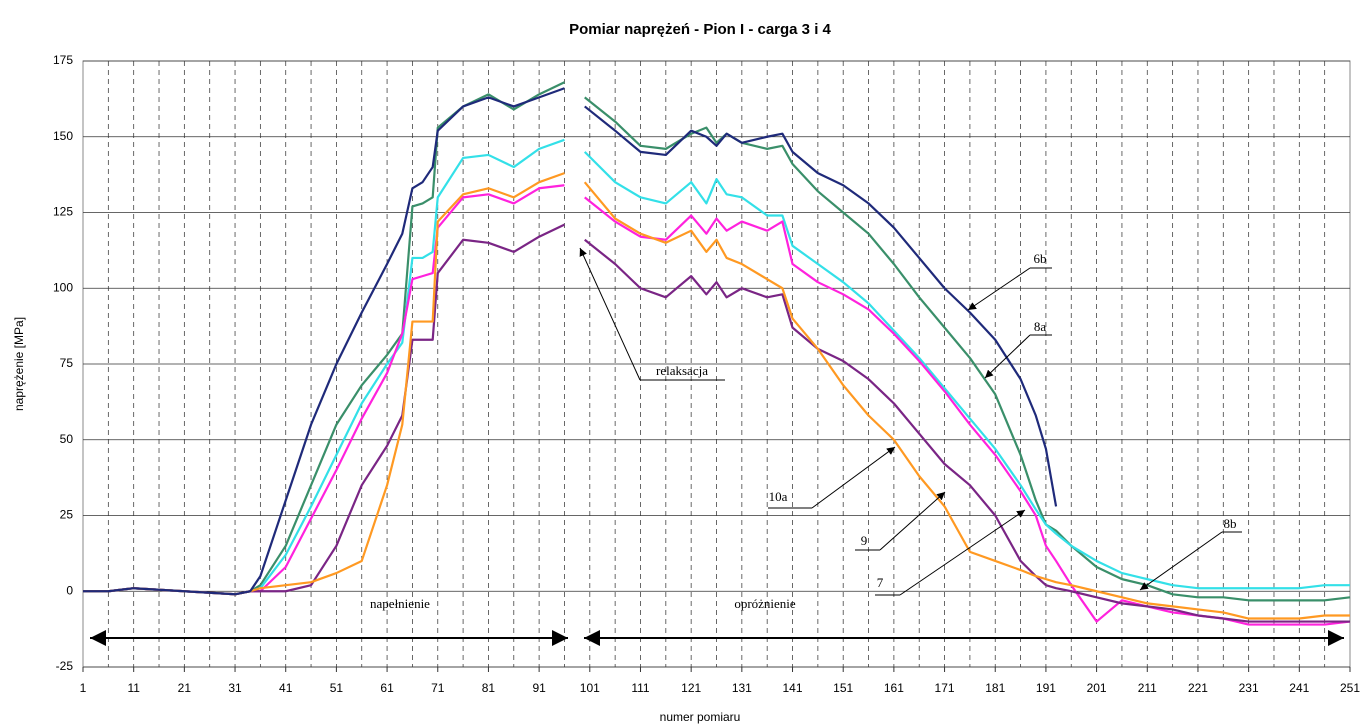  Describe the element at coordinates (387, 688) in the screenshot. I see `x-tick-label: 61` at that location.